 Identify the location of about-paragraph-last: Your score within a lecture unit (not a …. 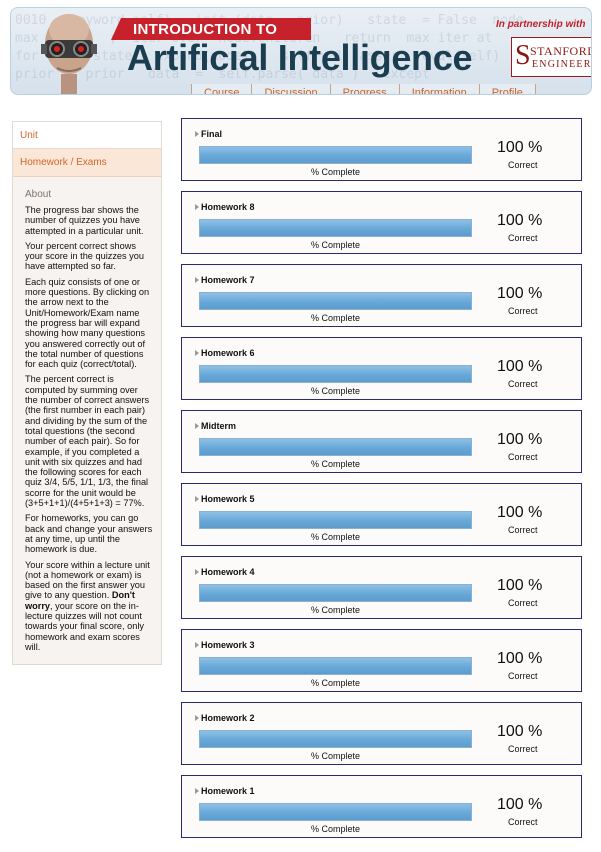
(89, 606).